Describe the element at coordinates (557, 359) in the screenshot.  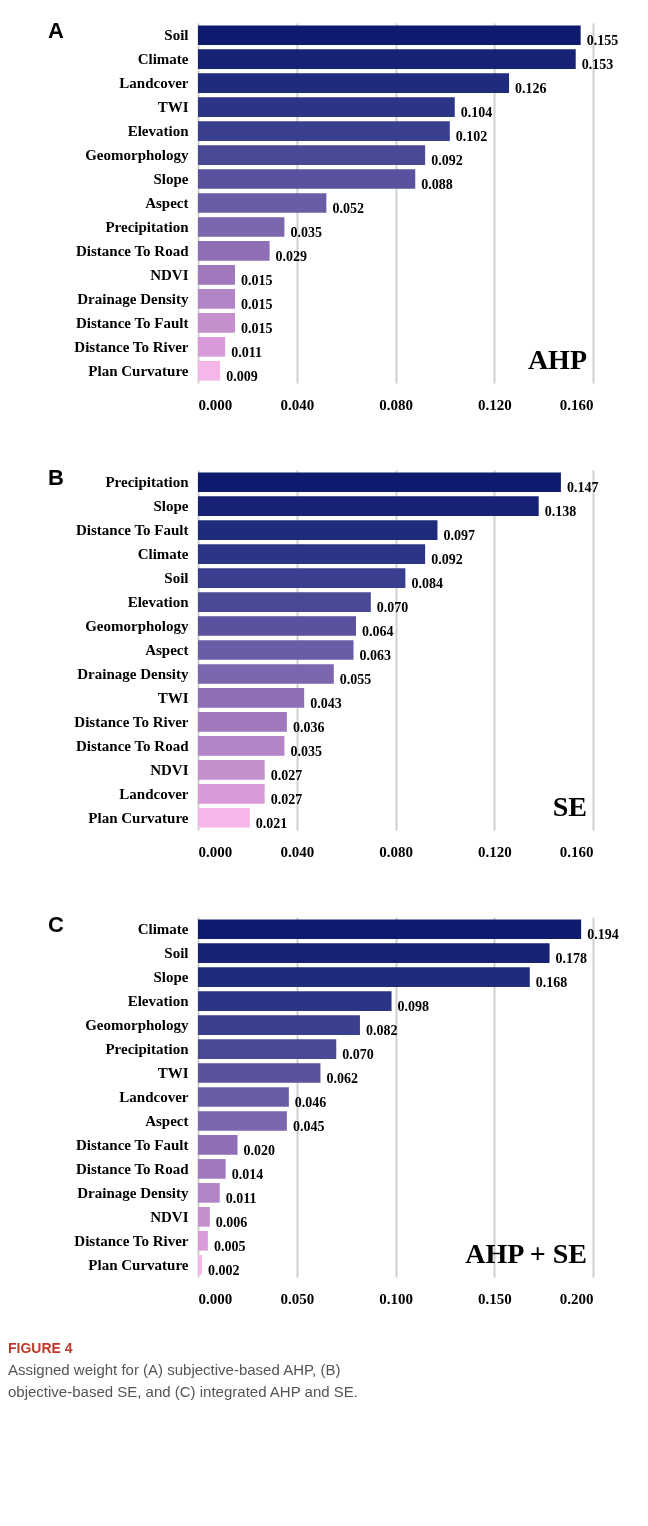
I see `annotation: AHP` at that location.